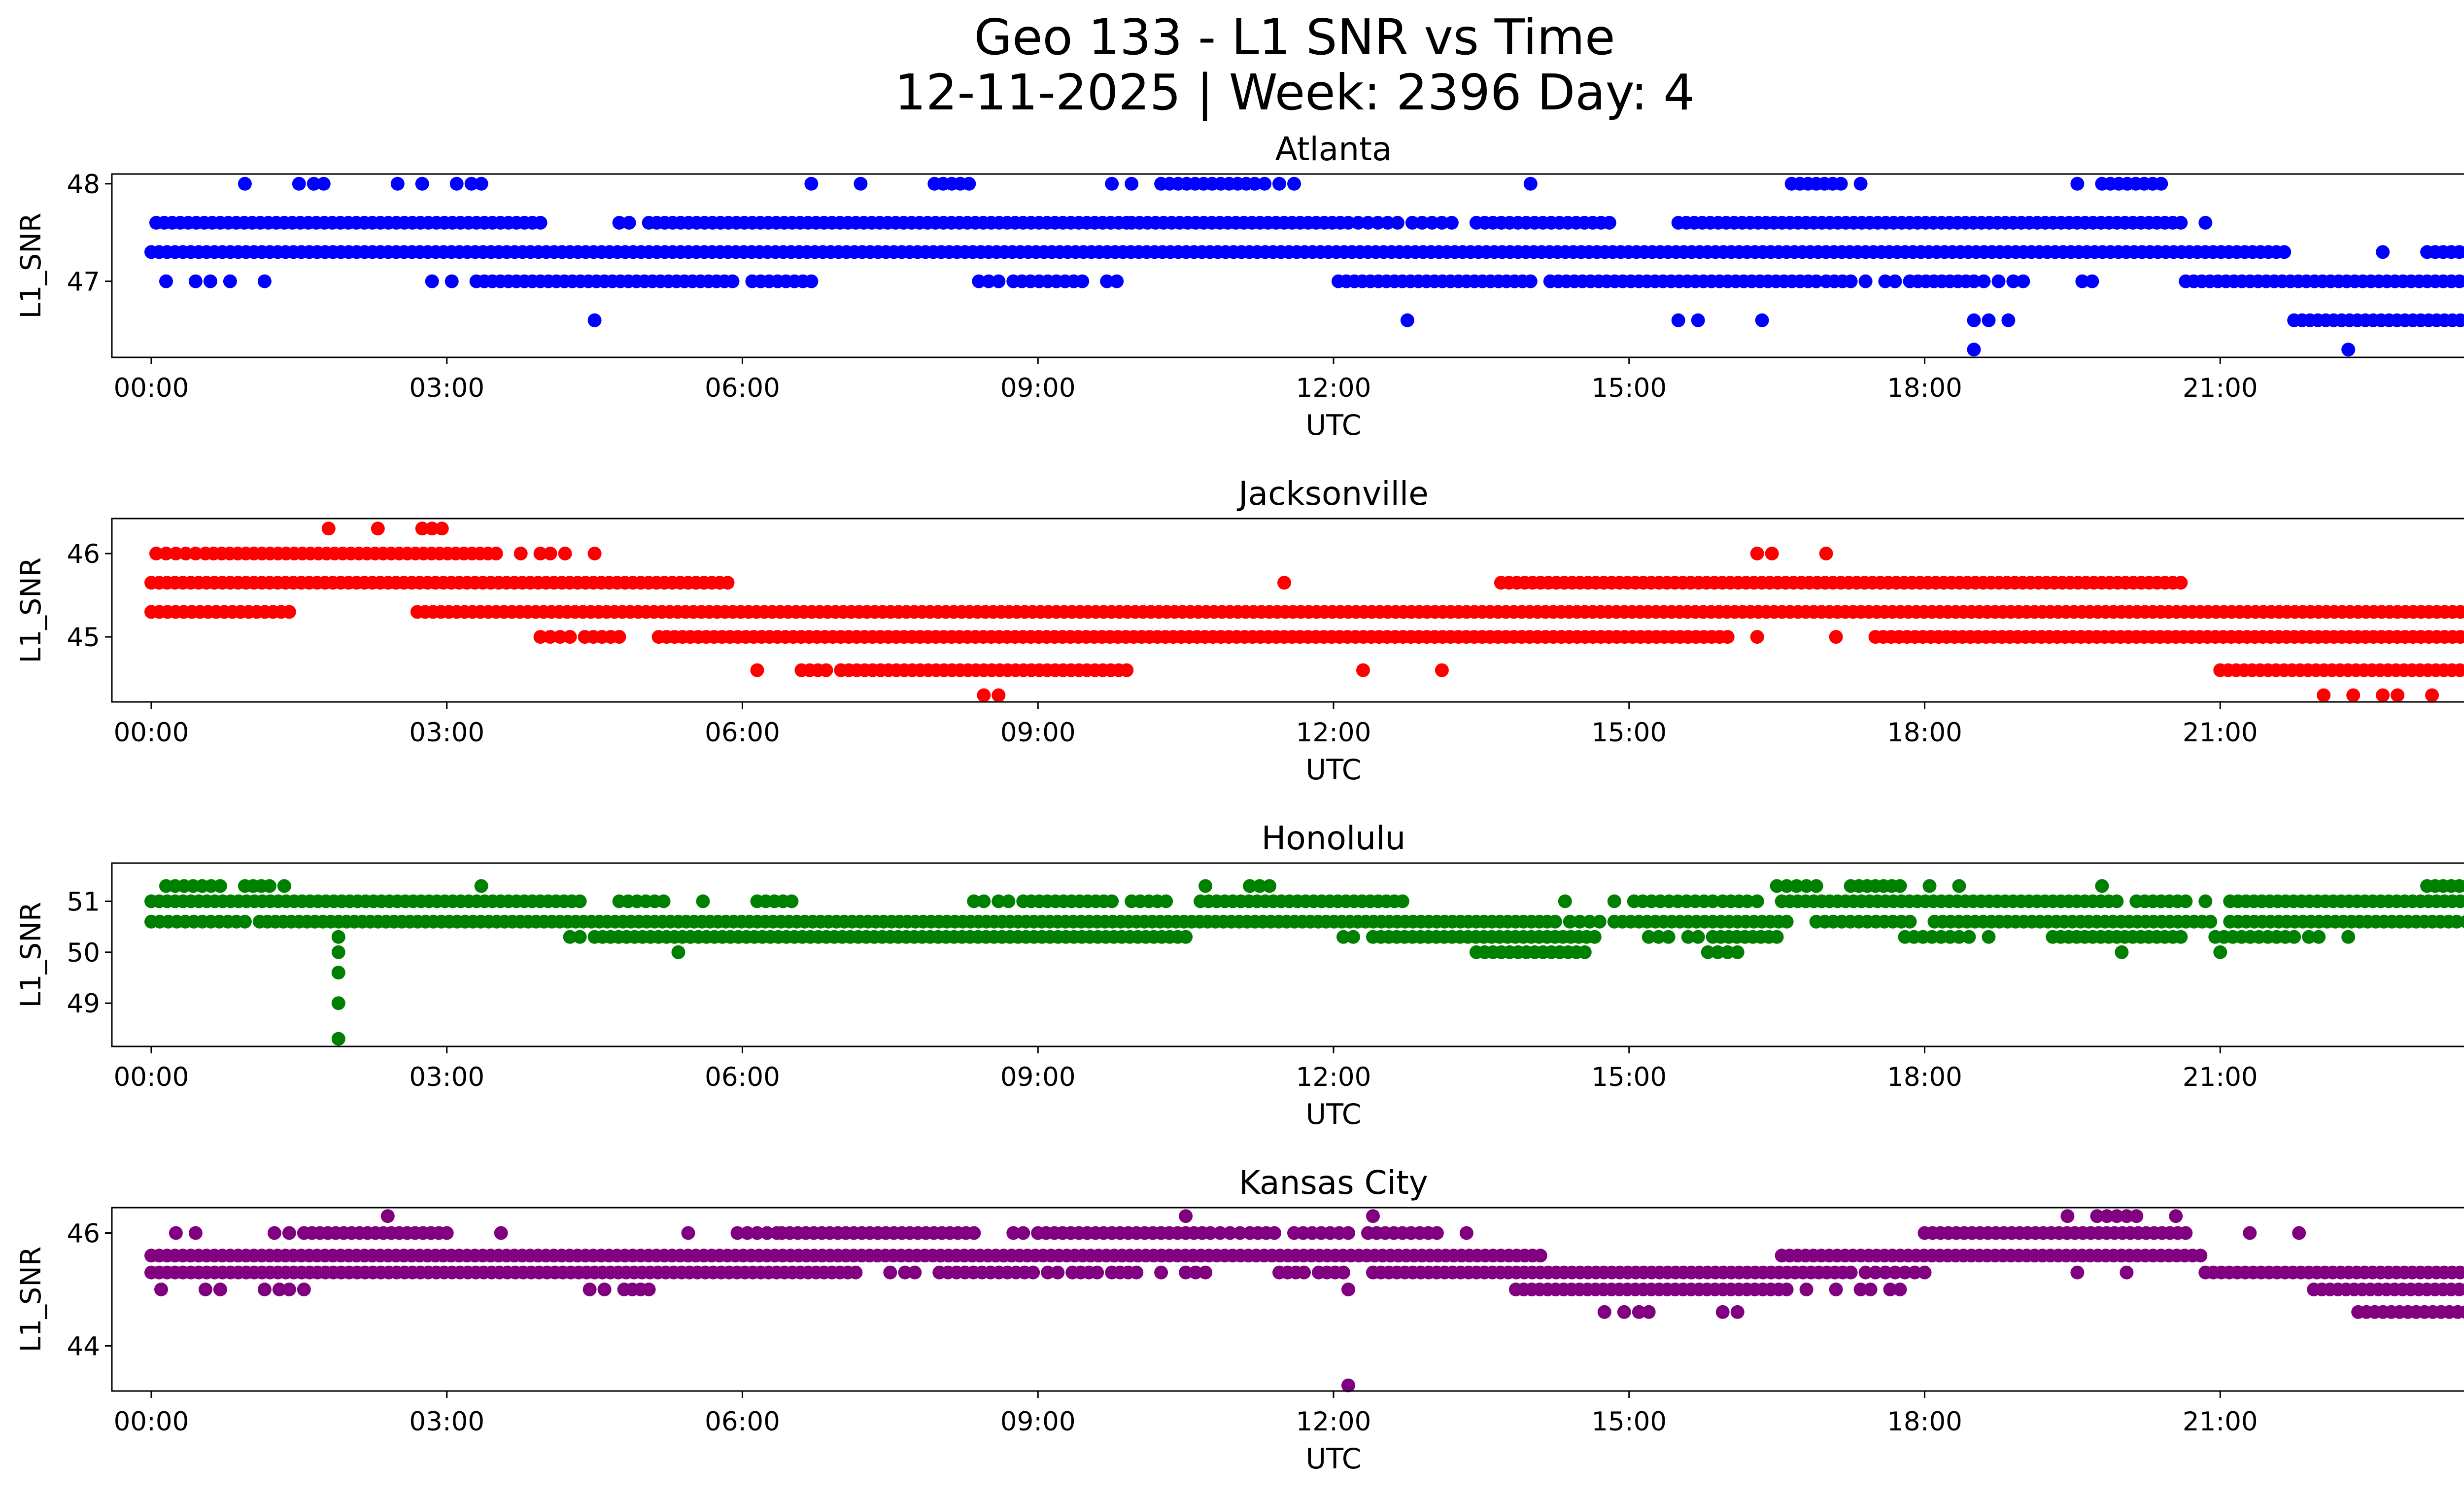  What do you see at coordinates (1304, 1300) in the screenshot?
I see `scatter-points-kansas-city` at bounding box center [1304, 1300].